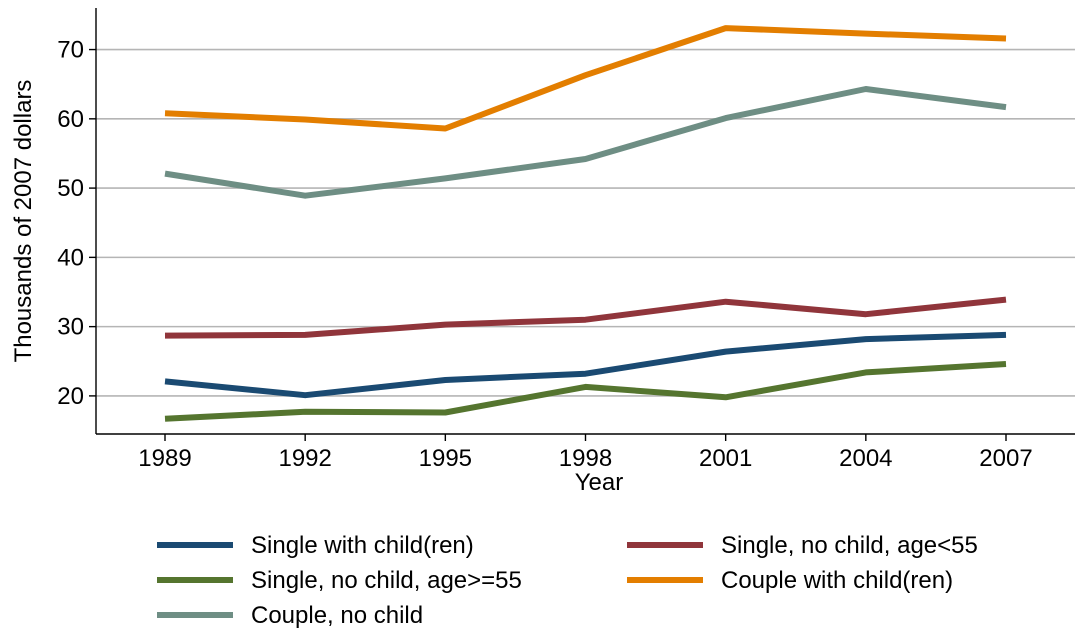 This screenshot has height=641, width=1089. I want to click on legend-item: Couple with child(ren), so click(790, 580).